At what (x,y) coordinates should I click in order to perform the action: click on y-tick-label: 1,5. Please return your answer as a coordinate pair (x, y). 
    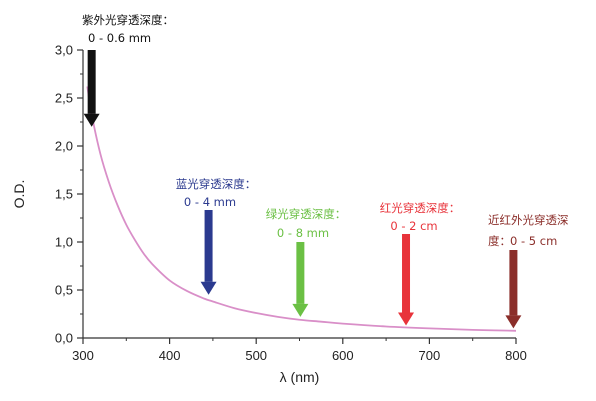
    Looking at the image, I should click on (64, 194).